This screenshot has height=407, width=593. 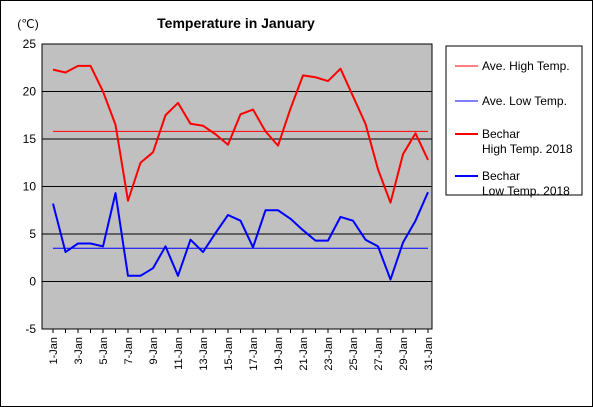 I want to click on x-tick-label: 31-Jan, so click(x=429, y=354).